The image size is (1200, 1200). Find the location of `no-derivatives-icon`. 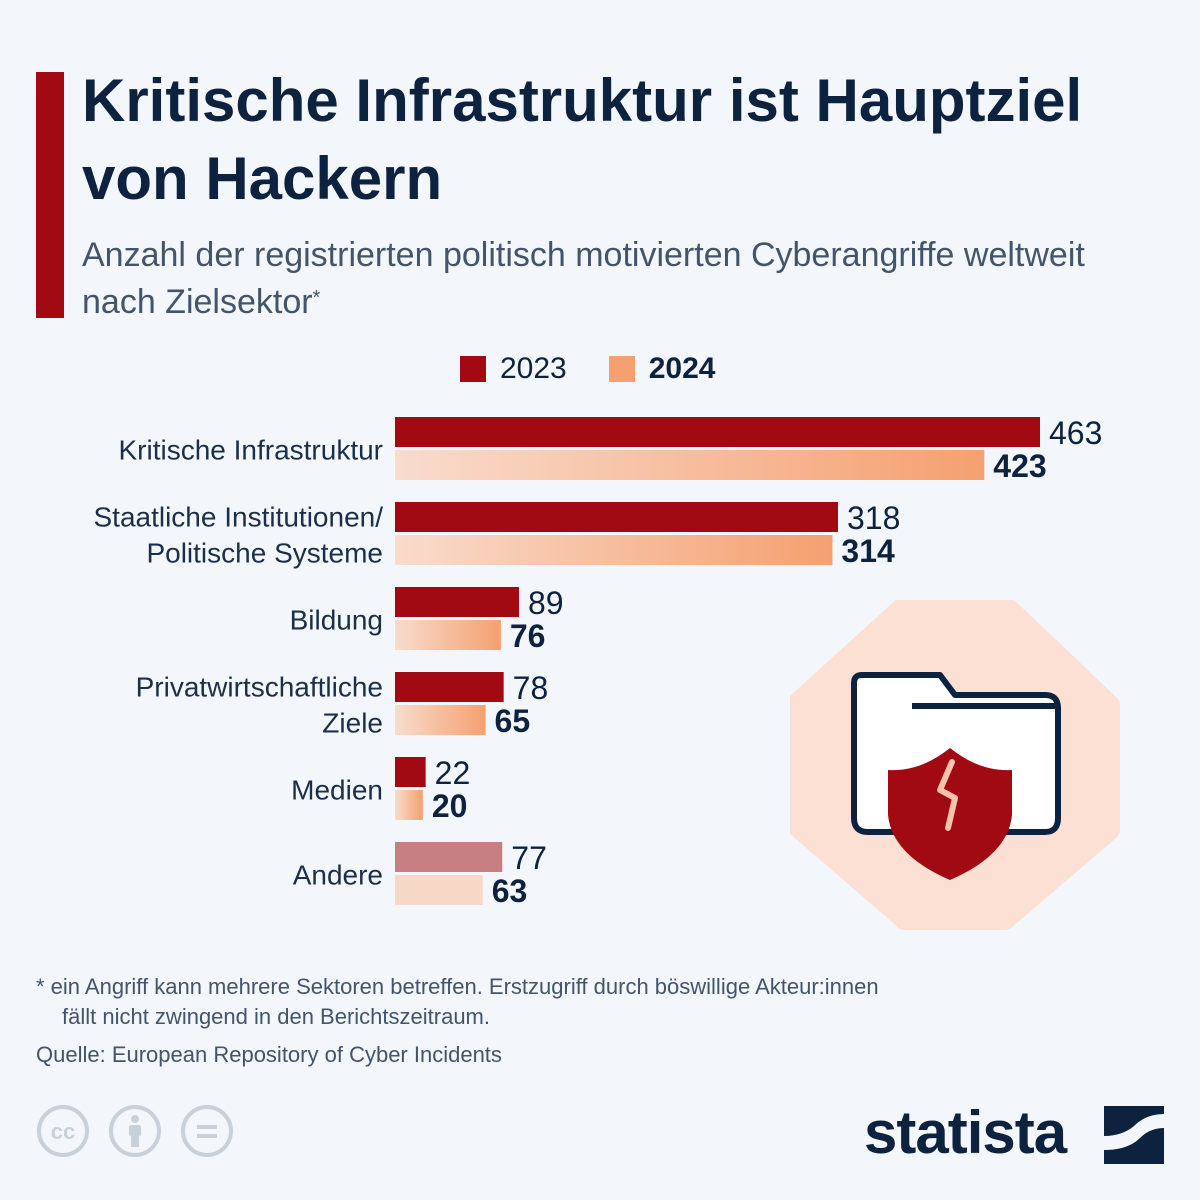

no-derivatives-icon is located at coordinates (207, 1131).